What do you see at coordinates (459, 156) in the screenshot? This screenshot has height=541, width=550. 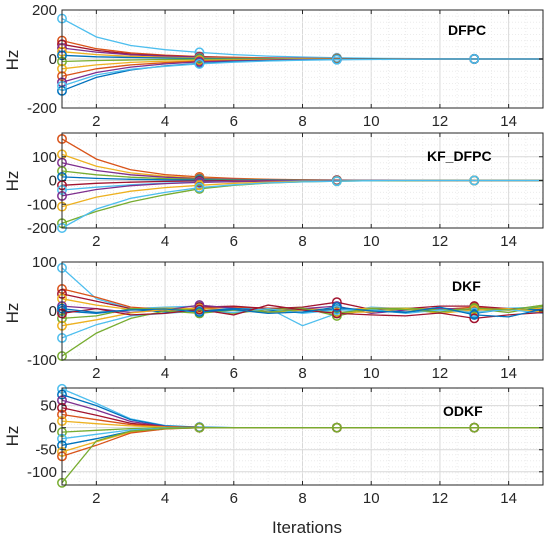 I see `panel-title: KF_DFPC` at bounding box center [459, 156].